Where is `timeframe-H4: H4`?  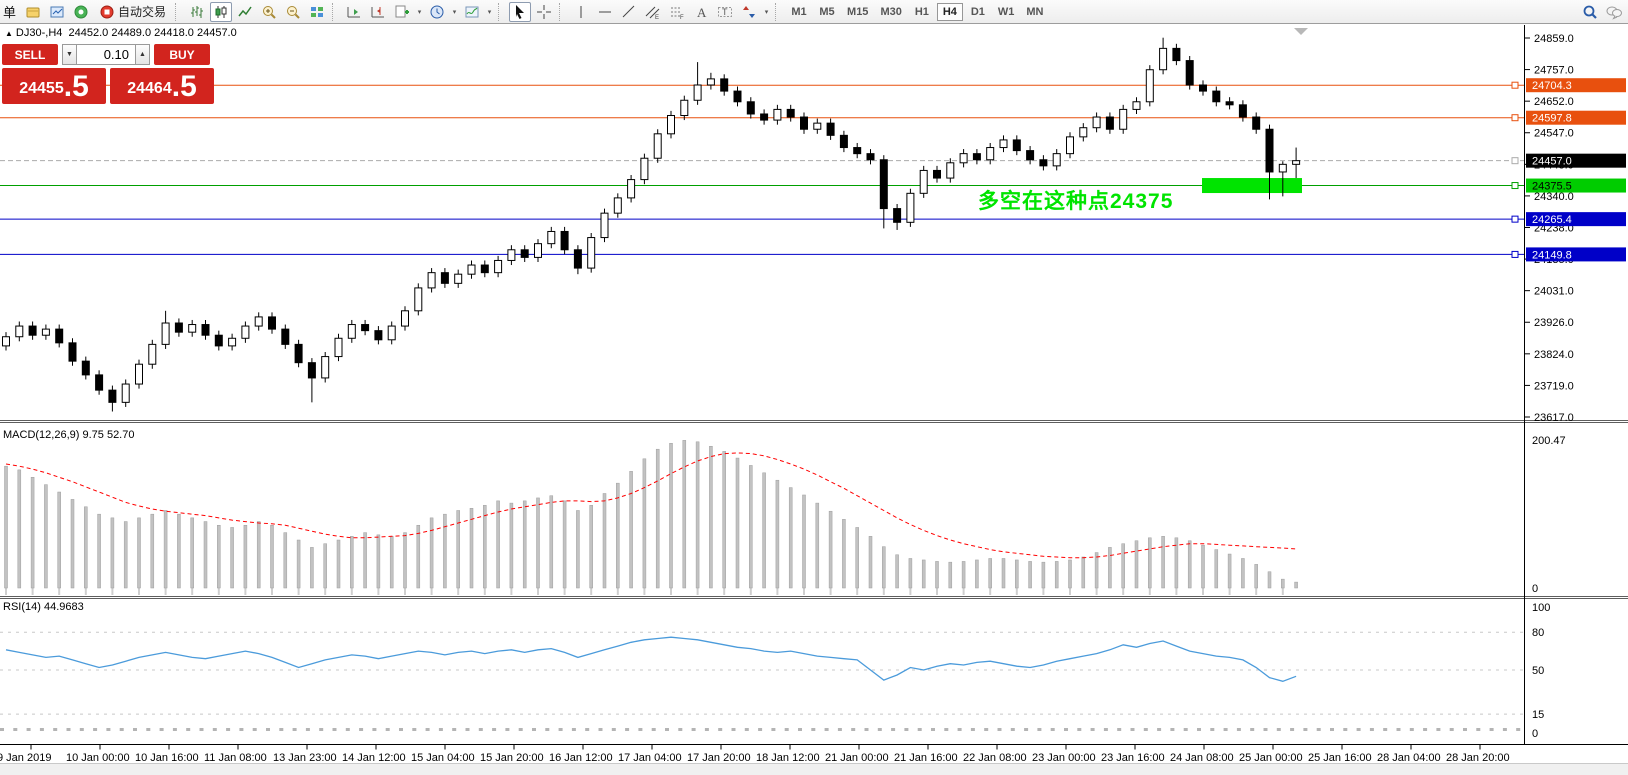 timeframe-H4: H4 is located at coordinates (949, 11).